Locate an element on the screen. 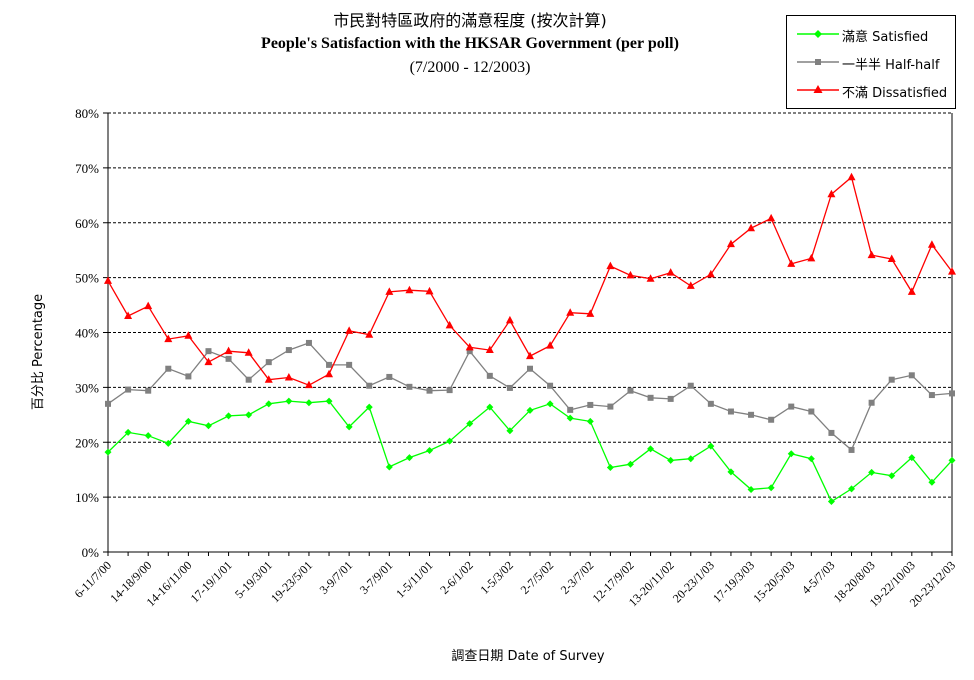  y-tick-label: 0% is located at coordinates (91, 552).